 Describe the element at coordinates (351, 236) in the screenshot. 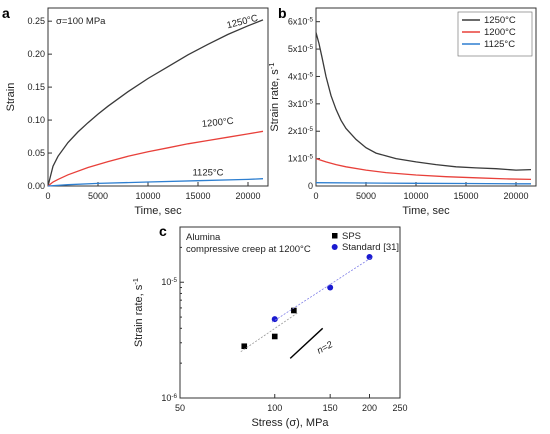

I see `legend-label-c: SPS` at that location.